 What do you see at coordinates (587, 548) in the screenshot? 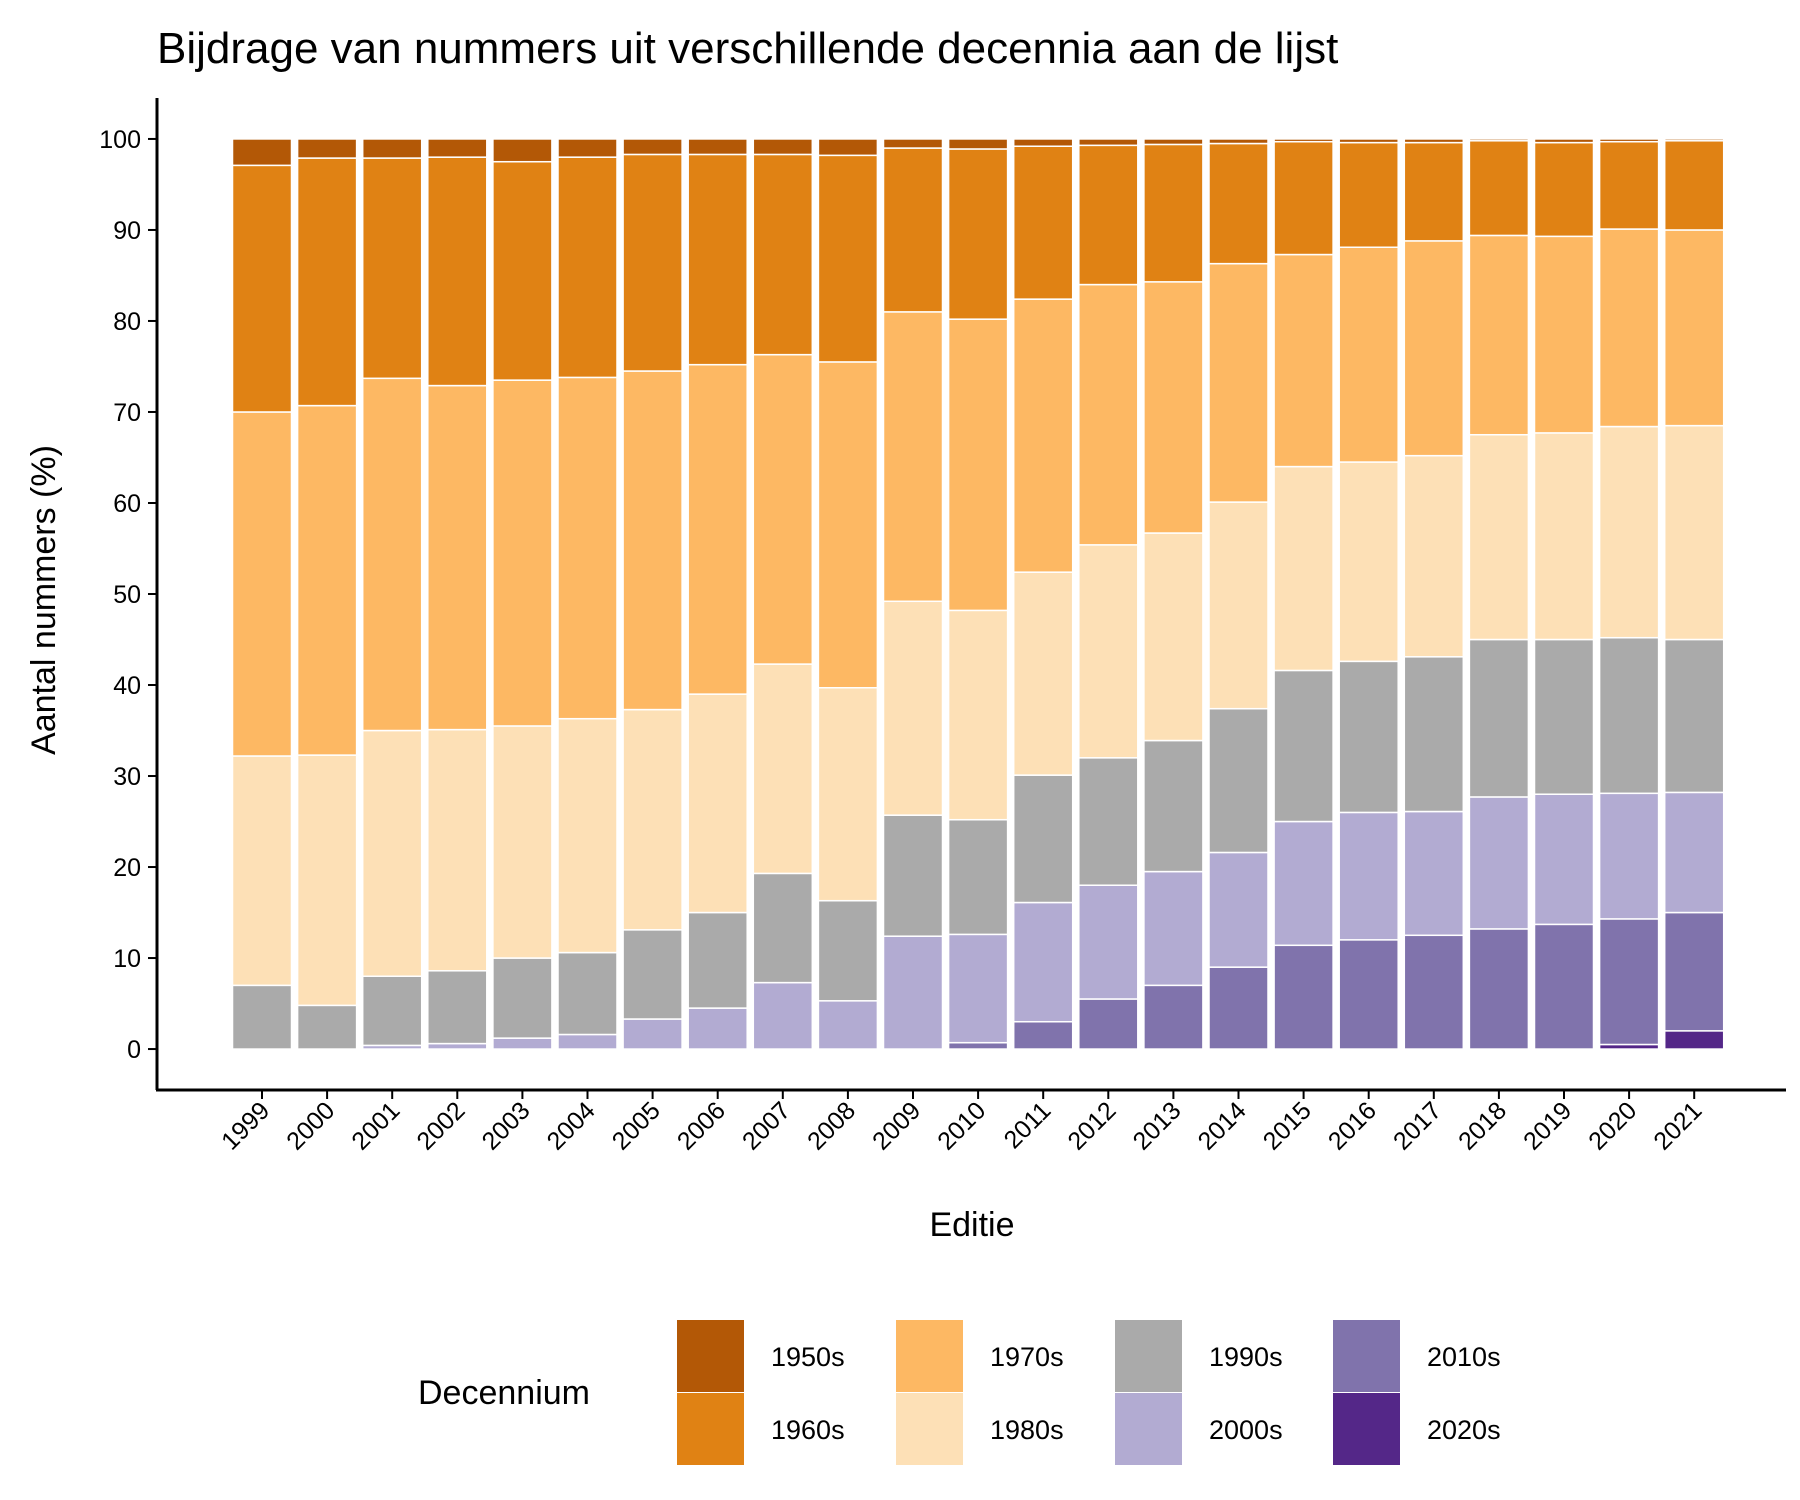
I see `bar-segment-2004-1970s` at bounding box center [587, 548].